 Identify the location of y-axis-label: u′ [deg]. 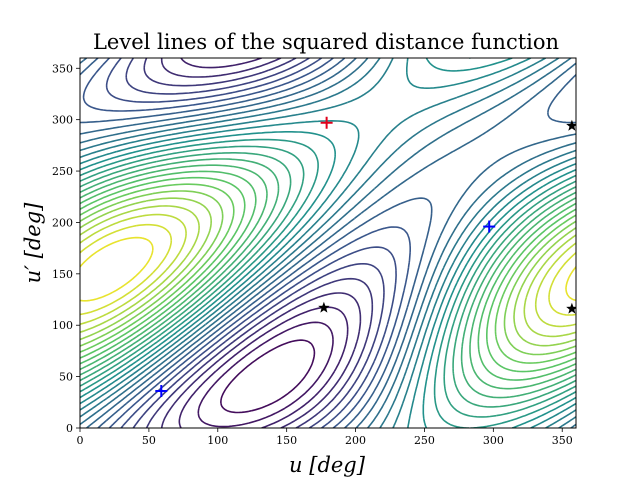
(33, 242).